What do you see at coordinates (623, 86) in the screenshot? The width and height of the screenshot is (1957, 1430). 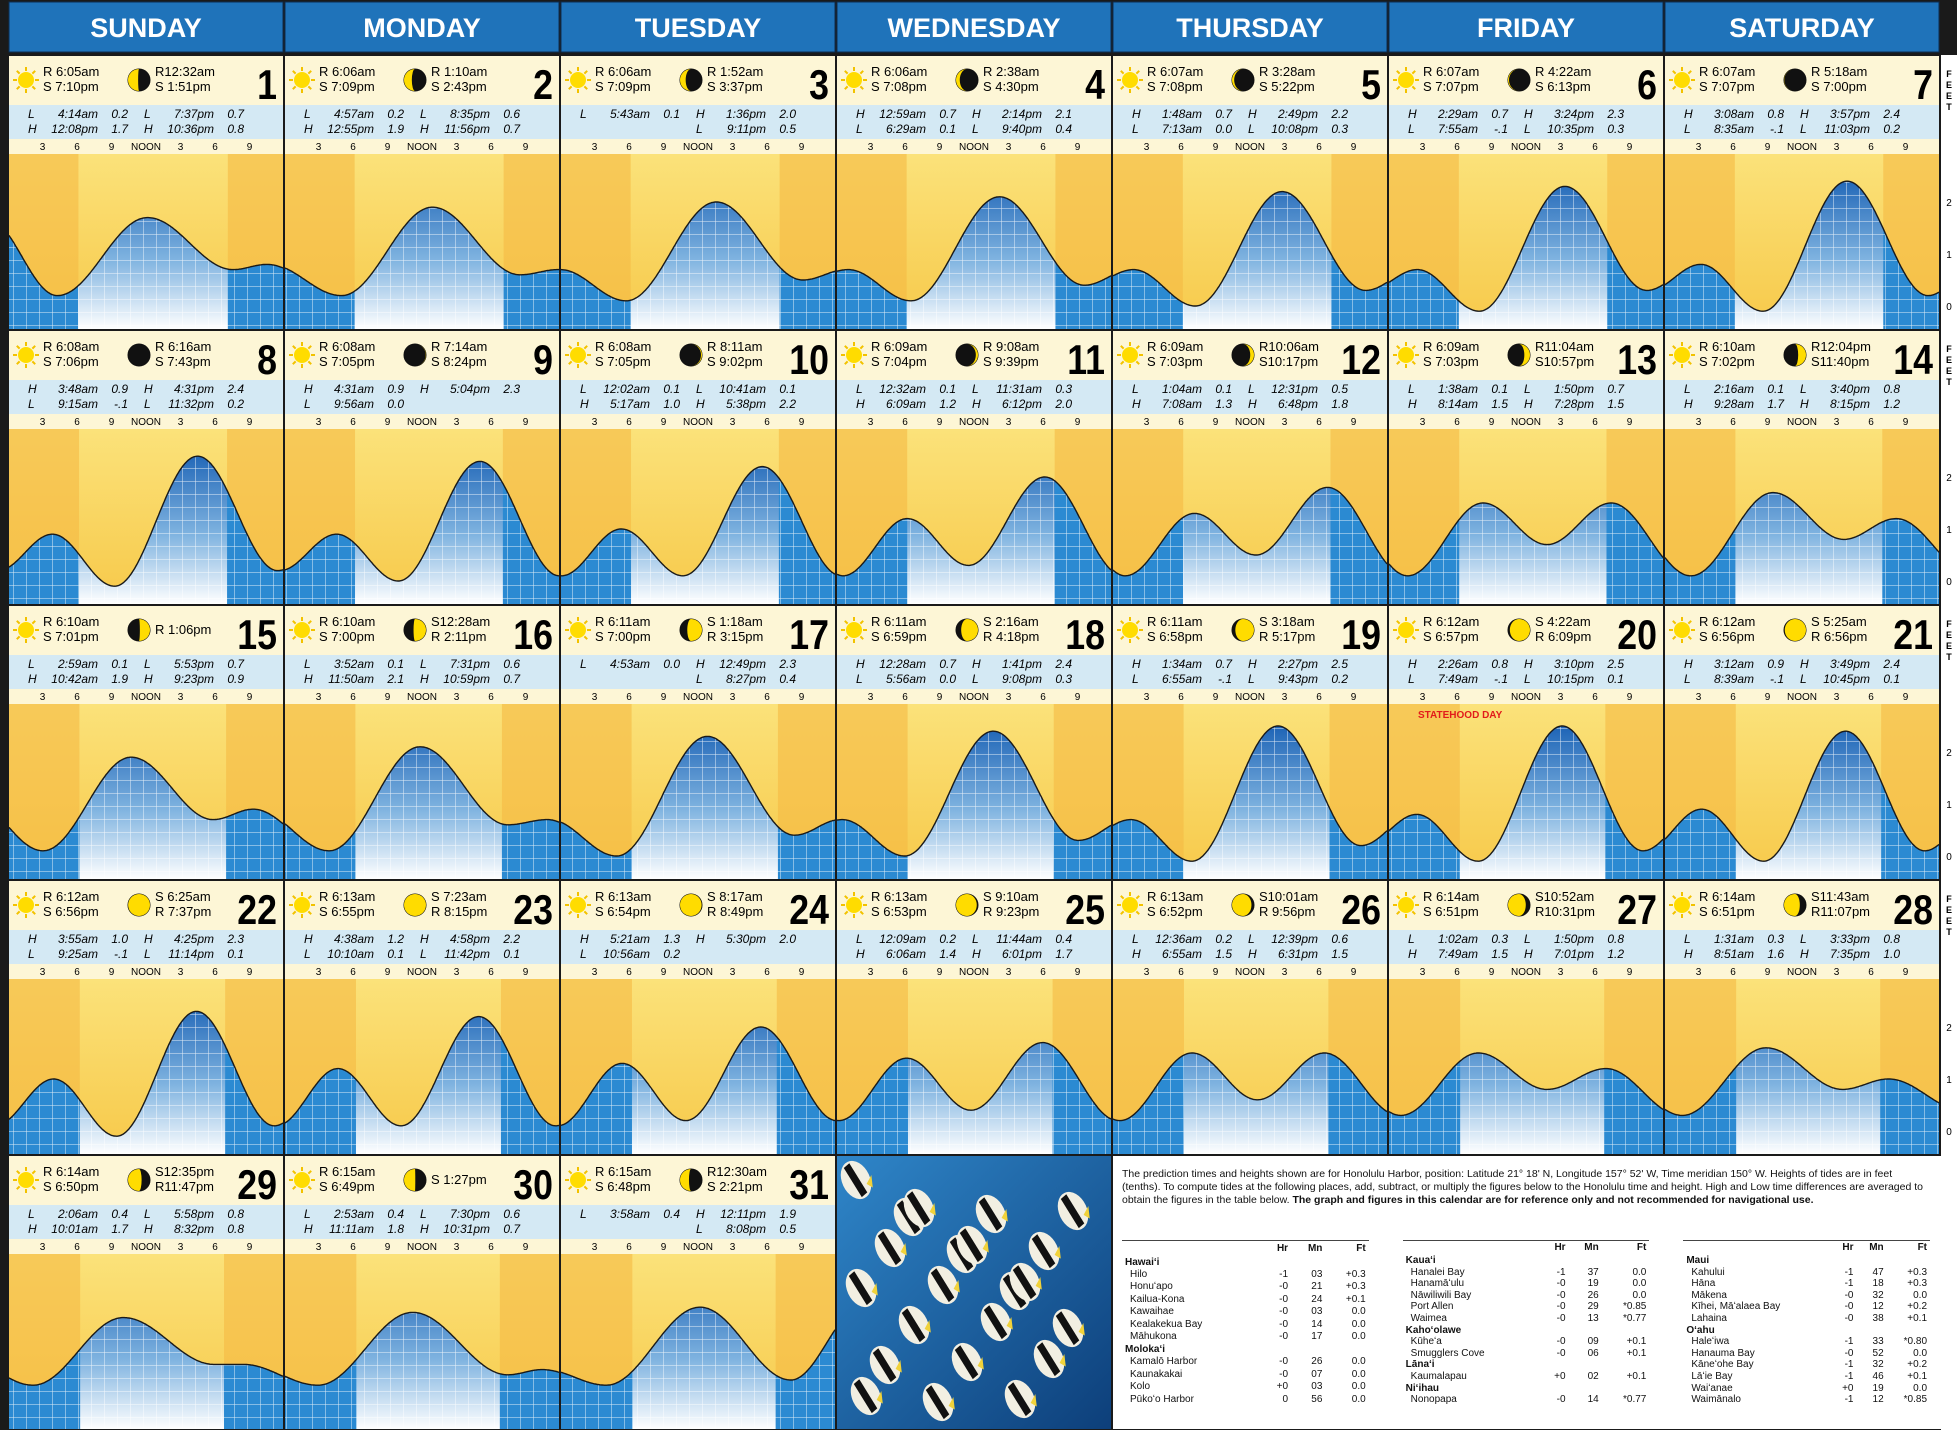 I see `sun-time: S 7:09pm` at bounding box center [623, 86].